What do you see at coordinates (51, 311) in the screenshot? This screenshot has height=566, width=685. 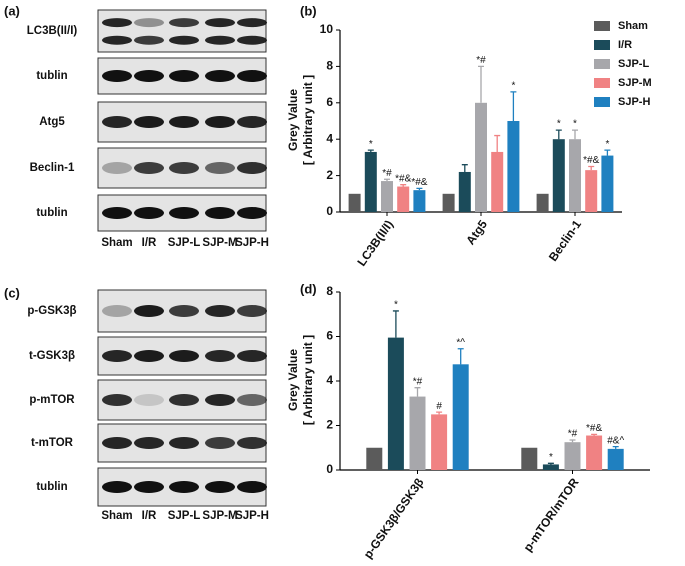 I see `blot-label: p-GSK3β` at bounding box center [51, 311].